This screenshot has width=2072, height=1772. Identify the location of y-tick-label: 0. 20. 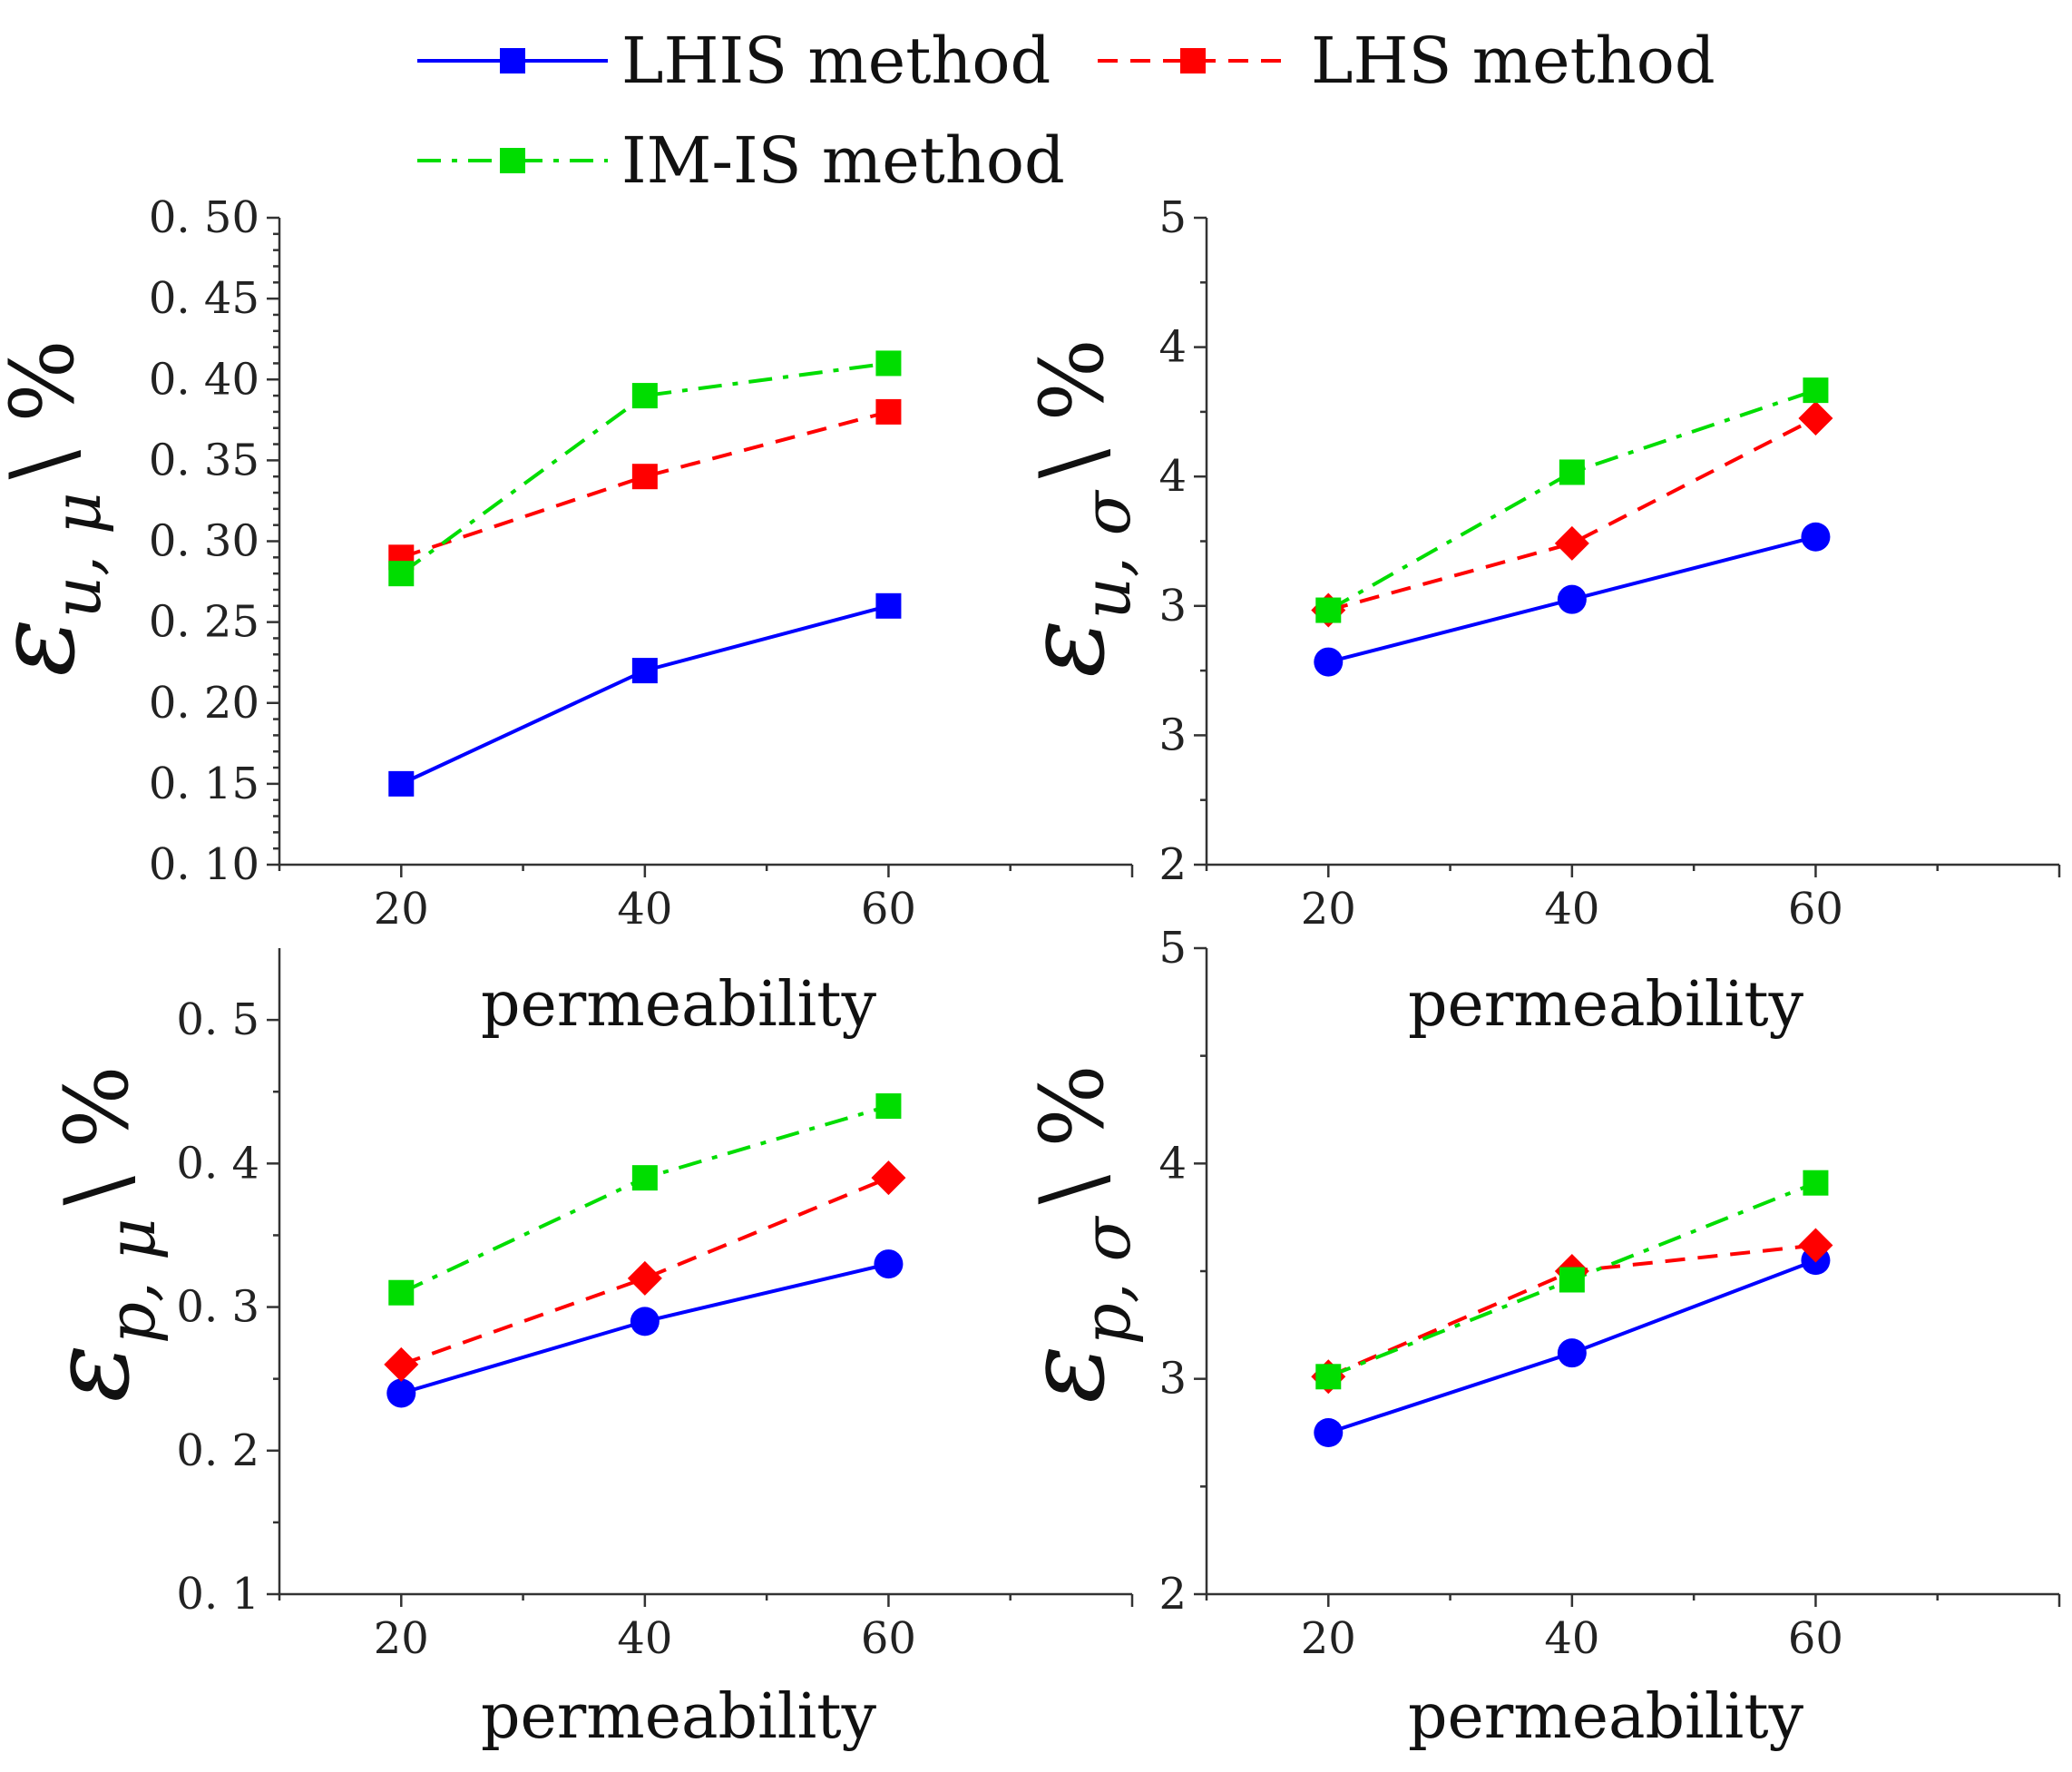
(204, 703).